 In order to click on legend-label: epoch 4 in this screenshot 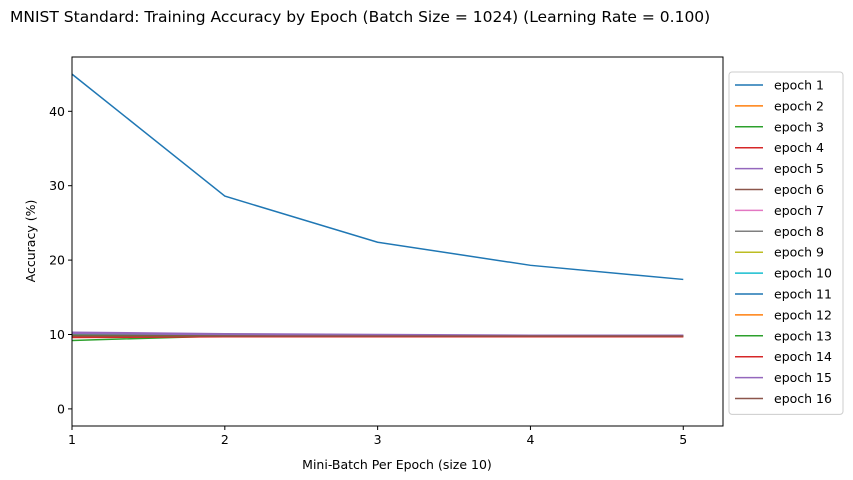, I will do `click(799, 147)`.